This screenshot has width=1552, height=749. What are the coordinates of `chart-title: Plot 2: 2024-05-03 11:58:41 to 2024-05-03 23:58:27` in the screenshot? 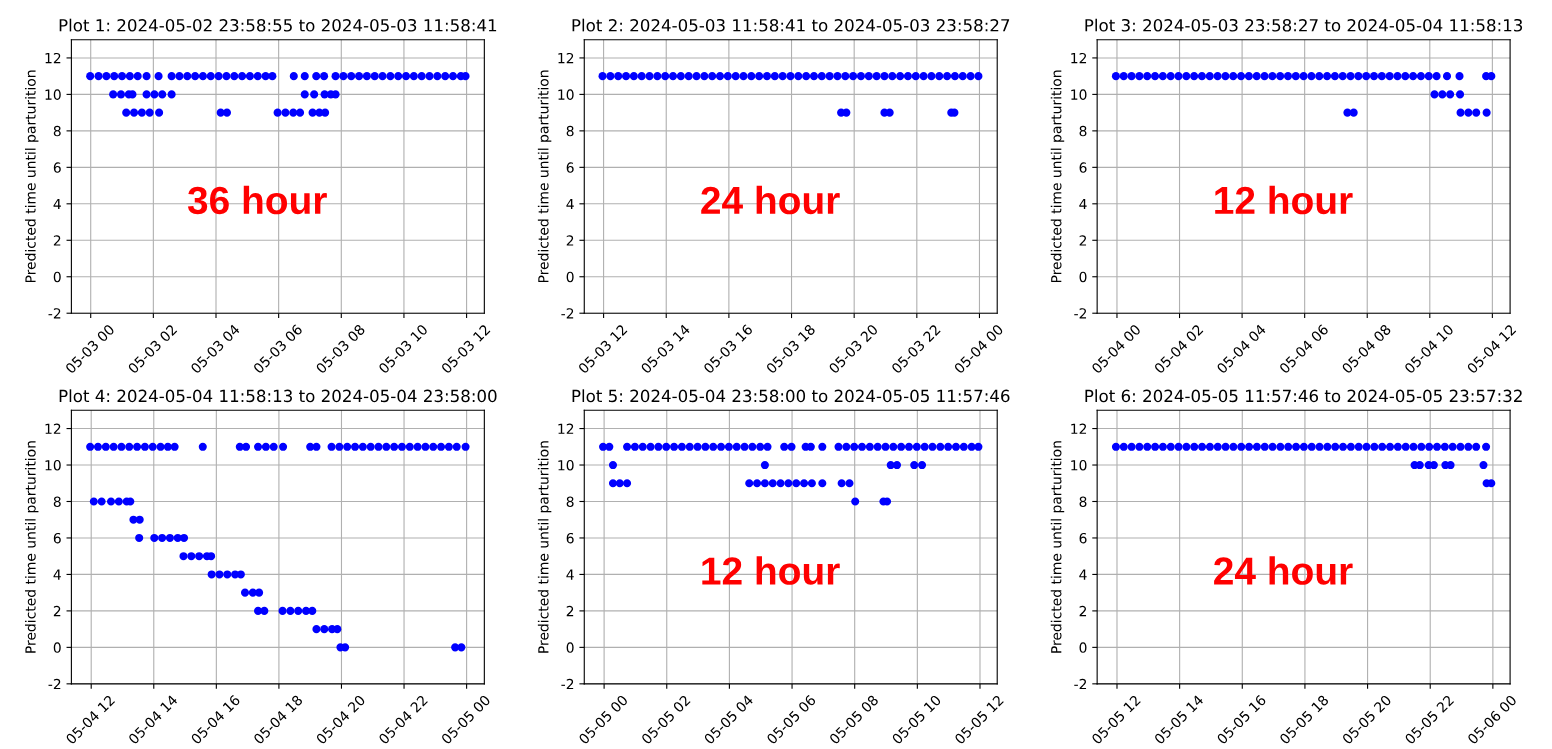 It's located at (791, 25).